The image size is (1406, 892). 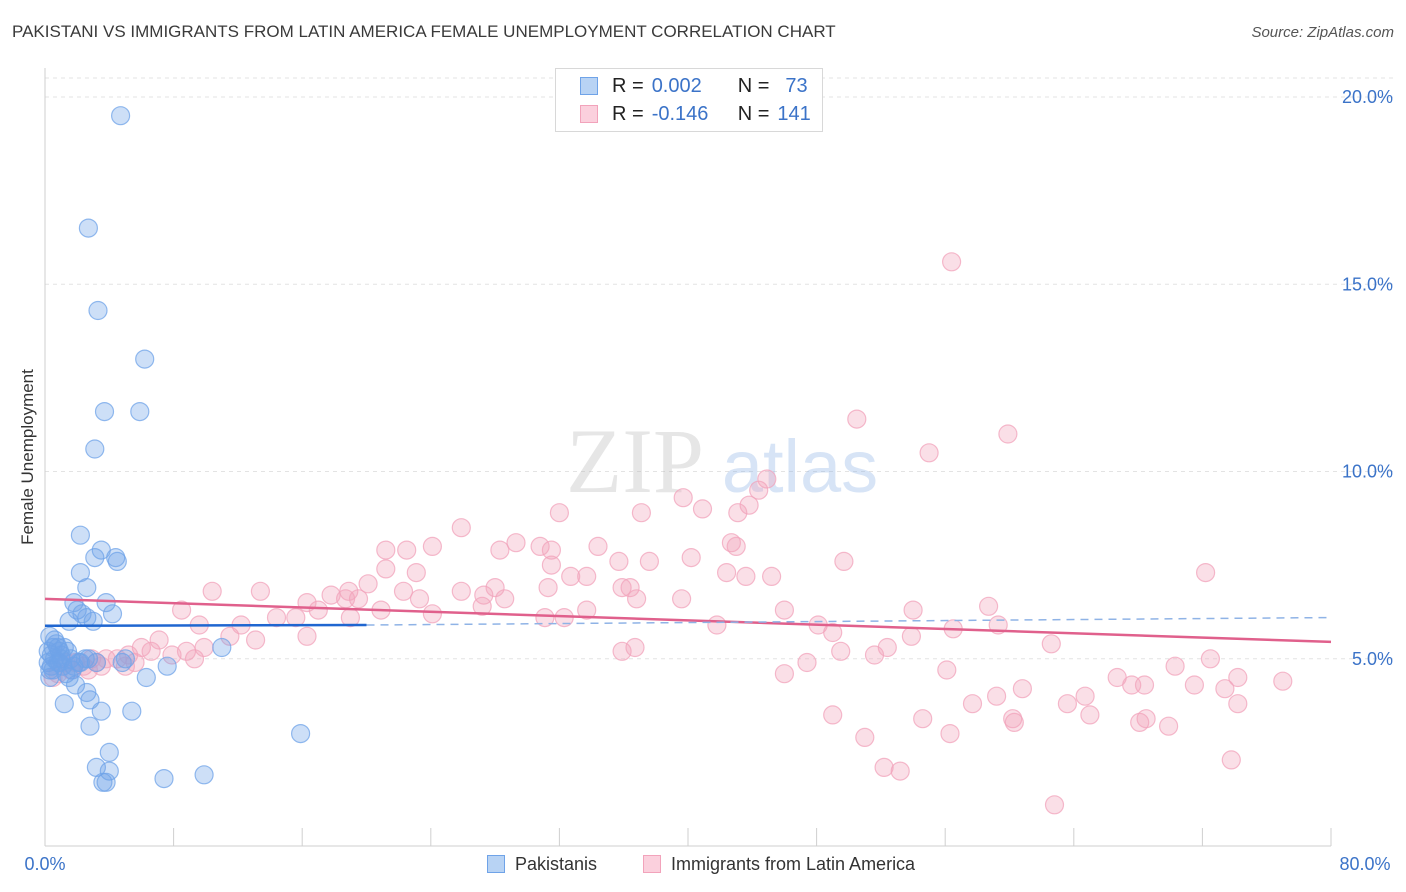 What do you see at coordinates (589, 86) in the screenshot?
I see `legend-swatch-blue` at bounding box center [589, 86].